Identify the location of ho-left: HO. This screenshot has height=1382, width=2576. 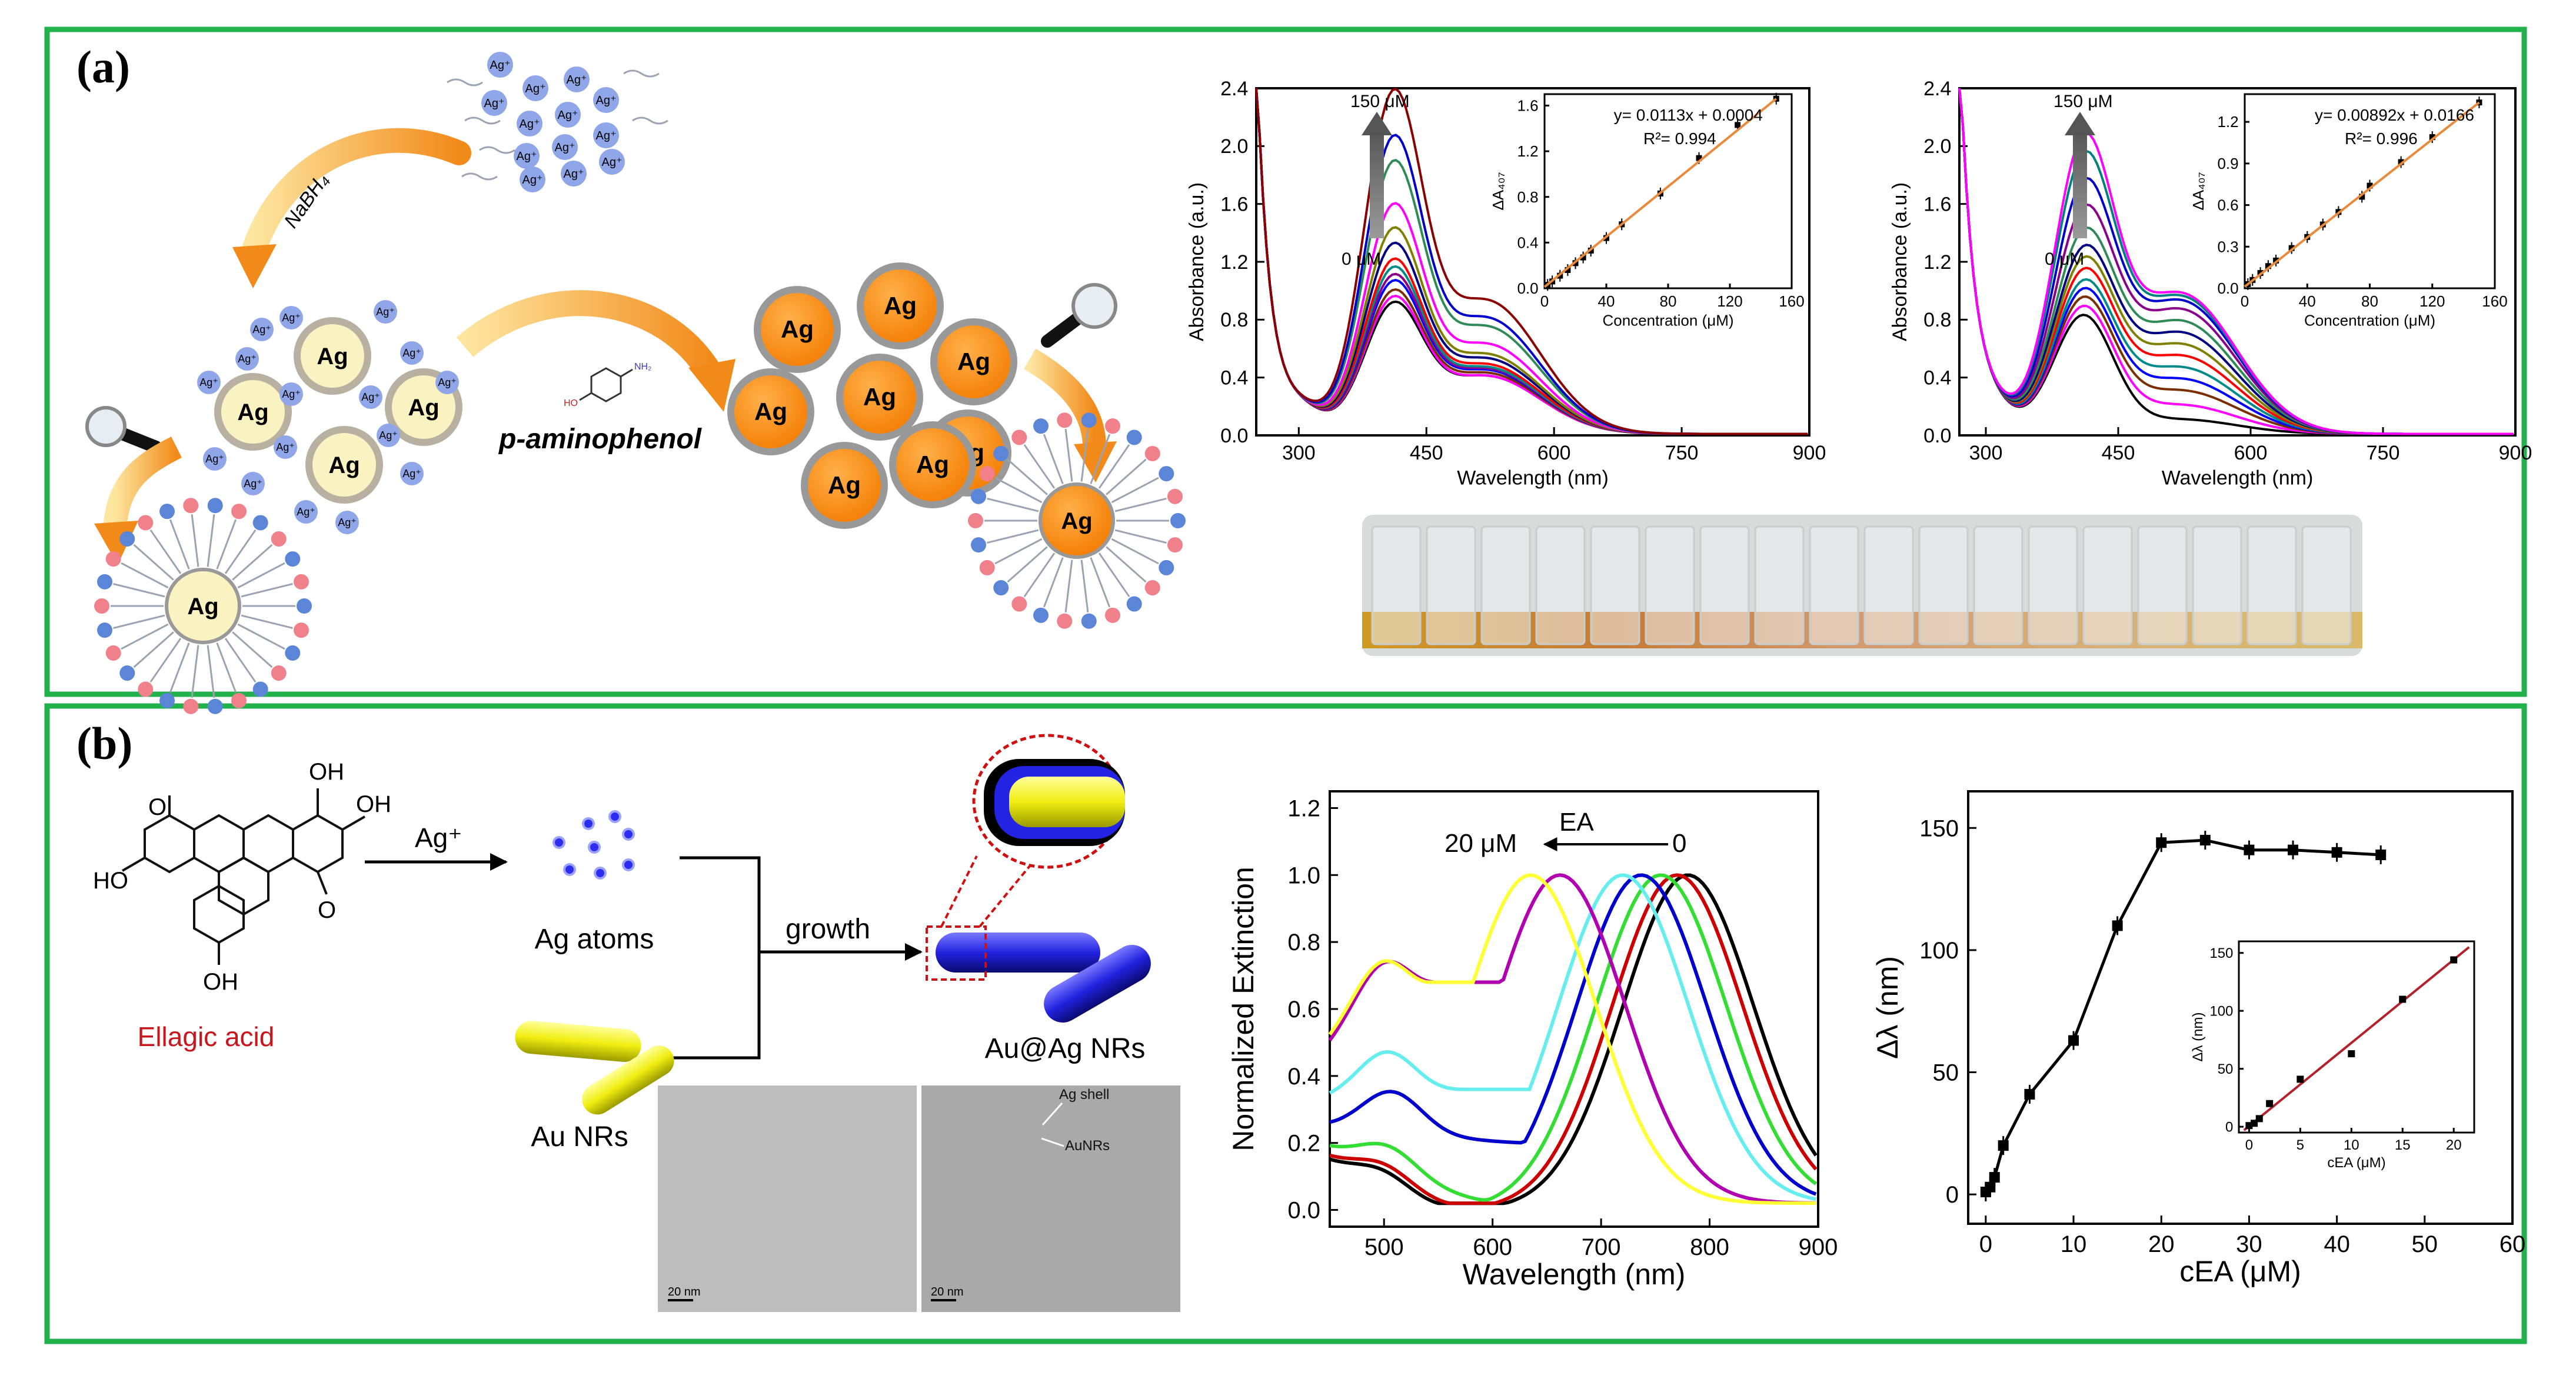
(110, 881).